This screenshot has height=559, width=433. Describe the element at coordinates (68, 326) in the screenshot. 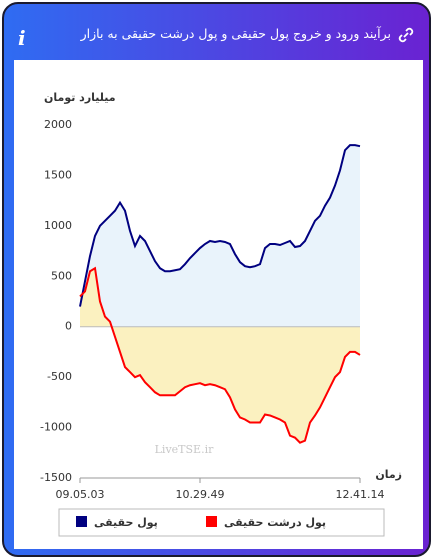

I see `y-tick-label: 0` at that location.